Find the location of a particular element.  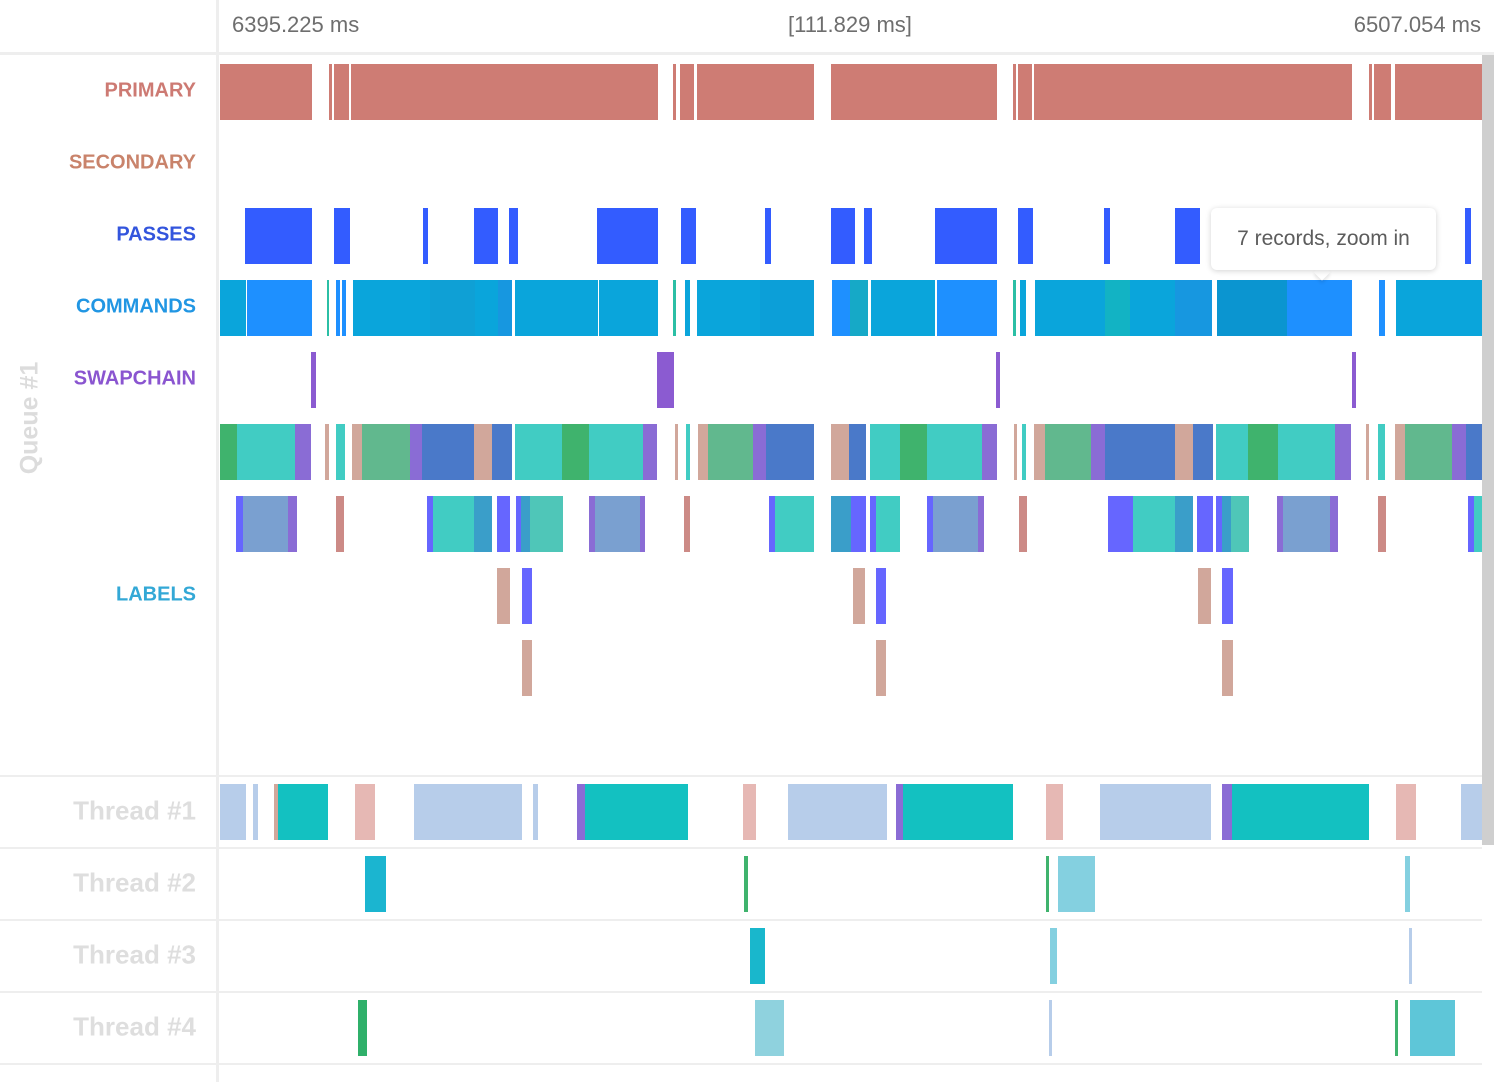

thread-label-1: Thread #1 is located at coordinates (134, 810).